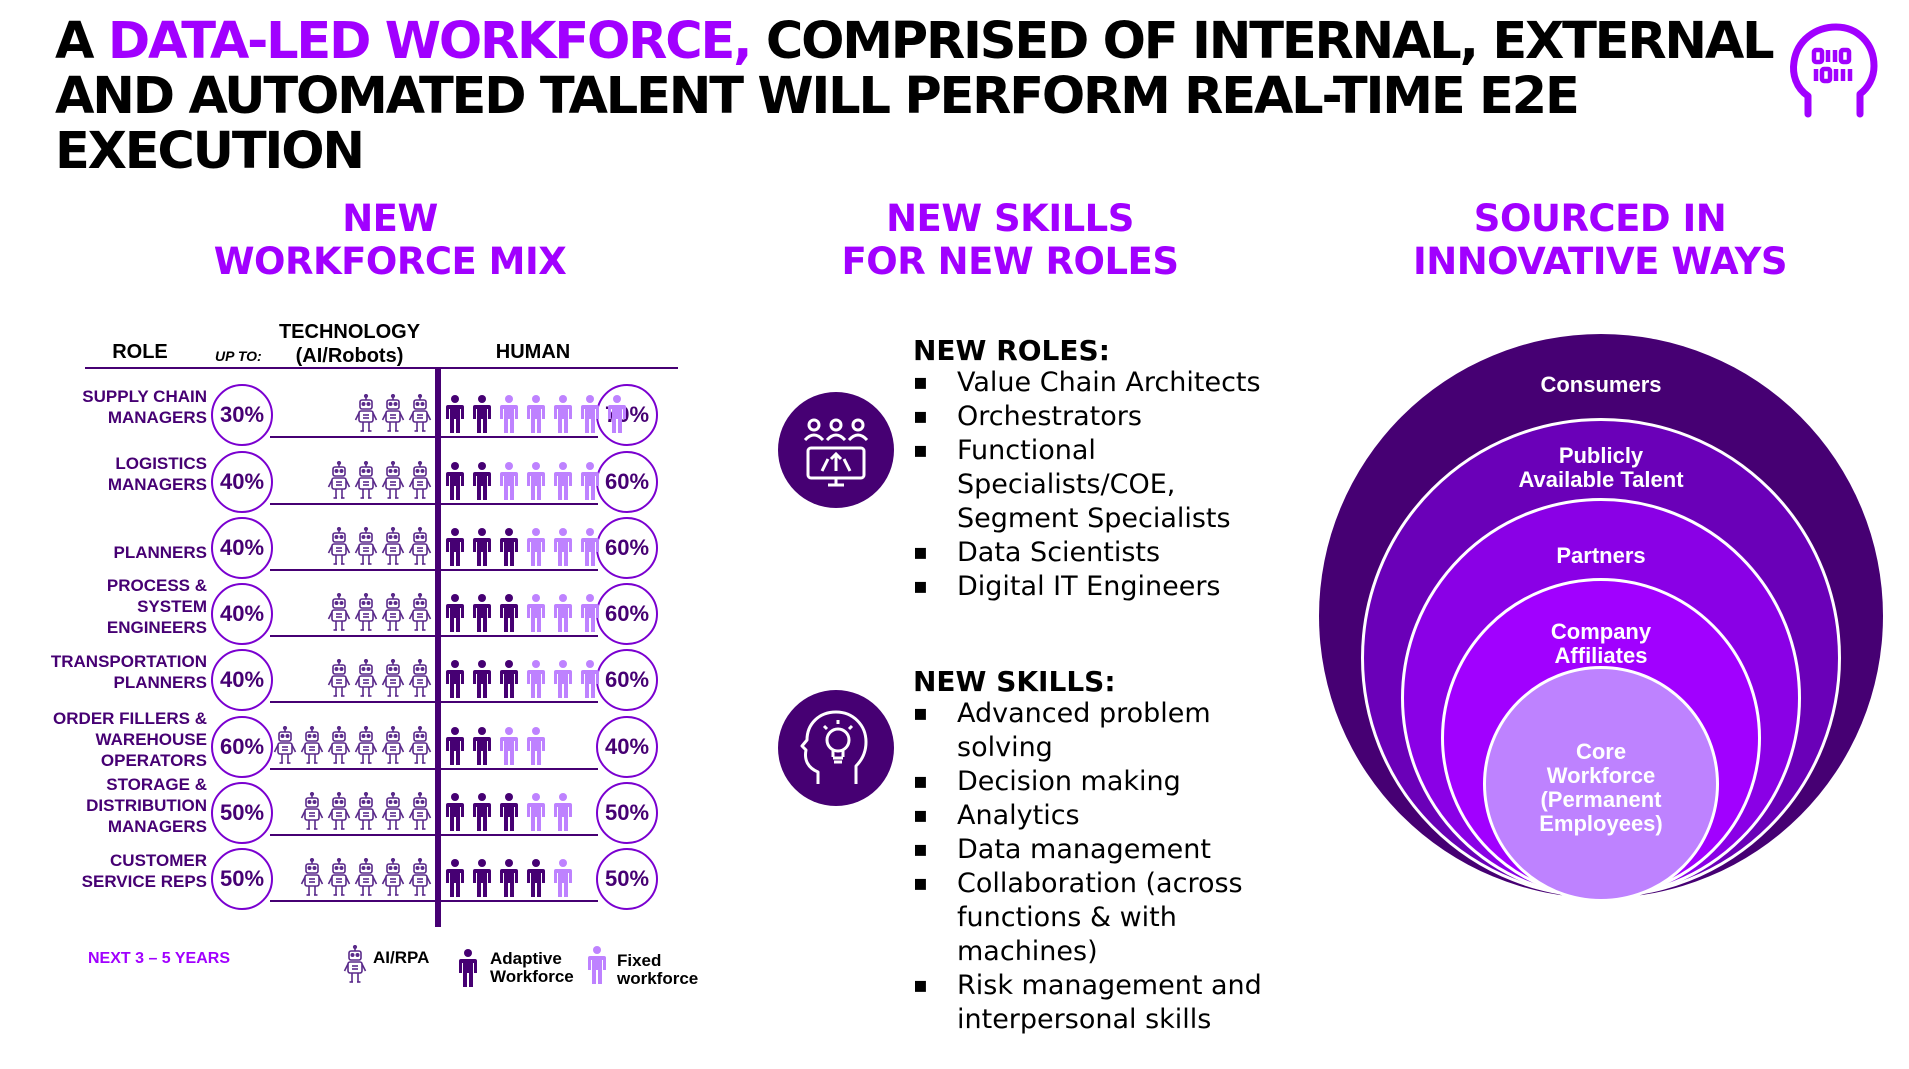 The height and width of the screenshot is (1069, 1909). What do you see at coordinates (1010, 218) in the screenshot?
I see `section-title-line: NEW SKILLS` at bounding box center [1010, 218].